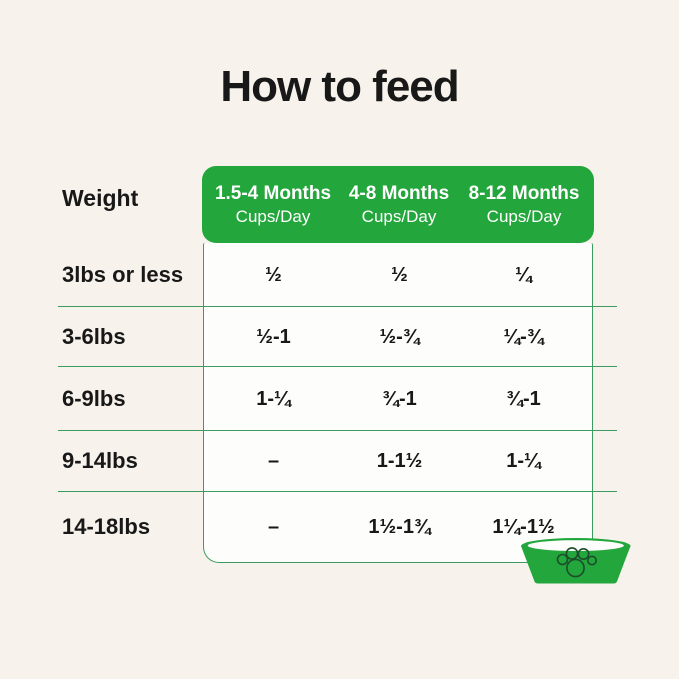 This screenshot has width=679, height=679. What do you see at coordinates (523, 336) in the screenshot?
I see `cell-value: ¼-¾` at bounding box center [523, 336].